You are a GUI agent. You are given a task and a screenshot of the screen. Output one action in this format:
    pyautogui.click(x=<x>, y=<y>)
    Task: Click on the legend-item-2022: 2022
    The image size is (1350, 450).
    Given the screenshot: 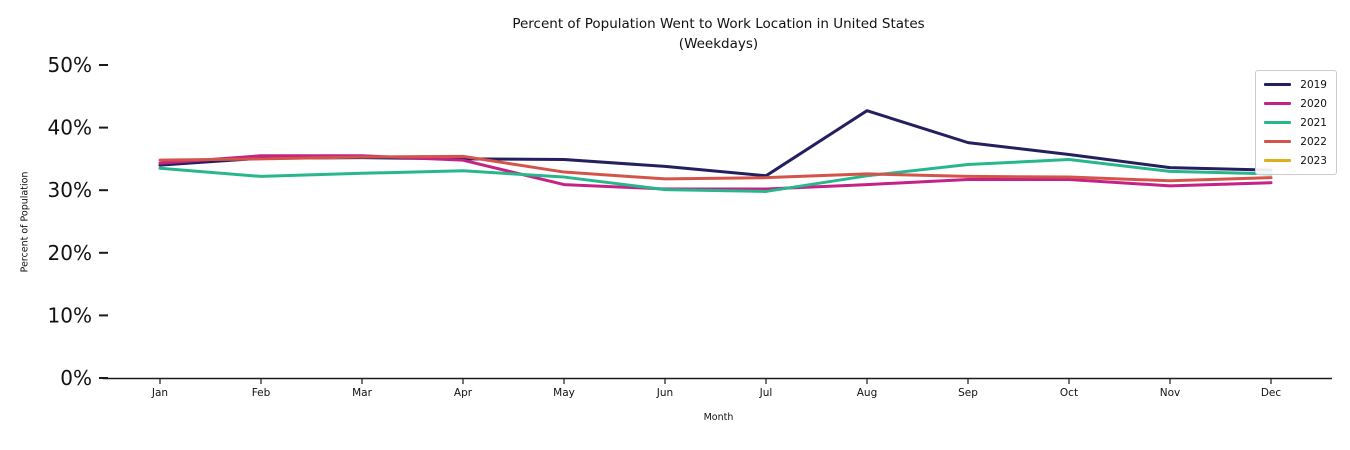 What is the action you would take?
    pyautogui.click(x=1295, y=141)
    